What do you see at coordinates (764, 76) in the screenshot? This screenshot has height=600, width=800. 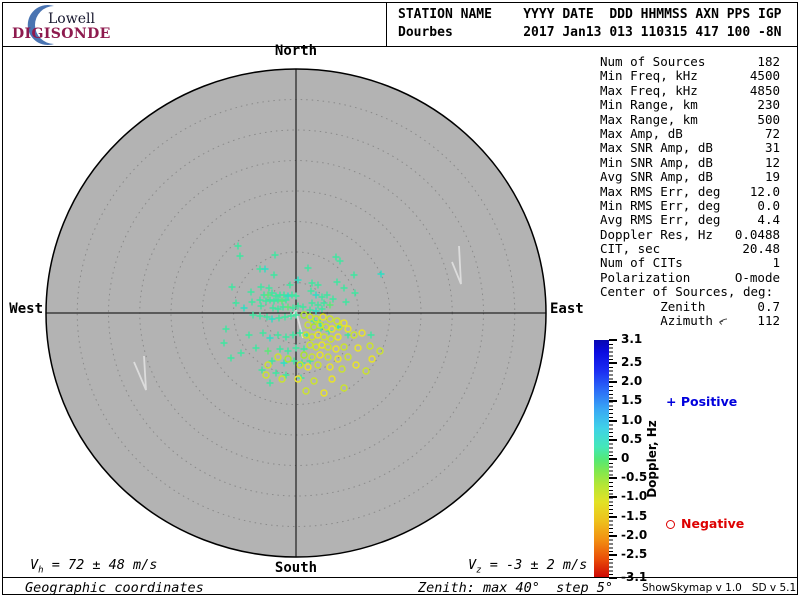 I see `stat-value: 4500` at bounding box center [764, 76].